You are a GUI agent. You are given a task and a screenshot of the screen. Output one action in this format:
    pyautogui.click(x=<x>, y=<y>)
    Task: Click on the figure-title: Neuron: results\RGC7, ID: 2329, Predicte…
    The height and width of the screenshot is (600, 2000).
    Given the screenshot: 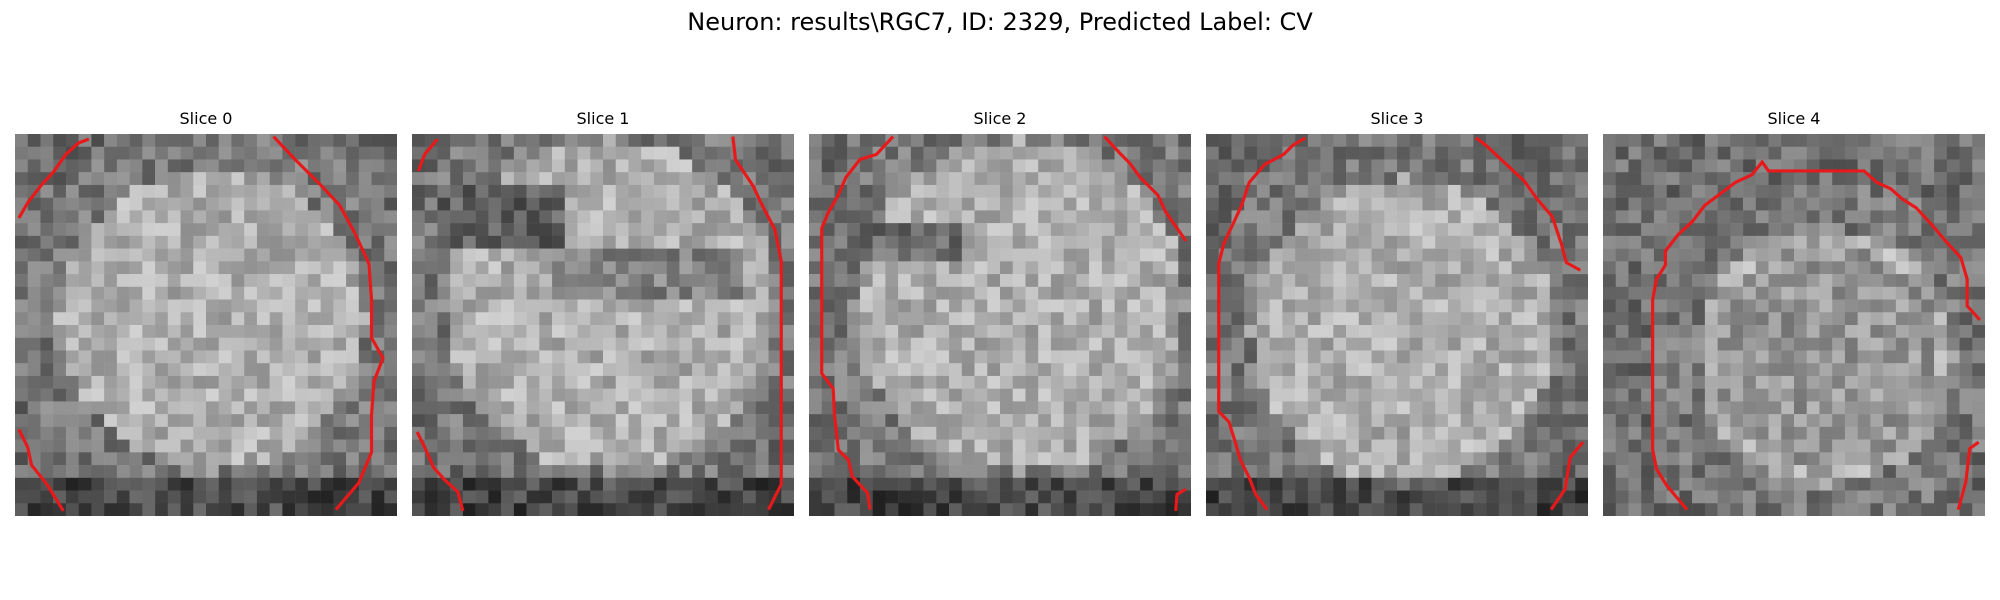 What is the action you would take?
    pyautogui.click(x=1000, y=22)
    